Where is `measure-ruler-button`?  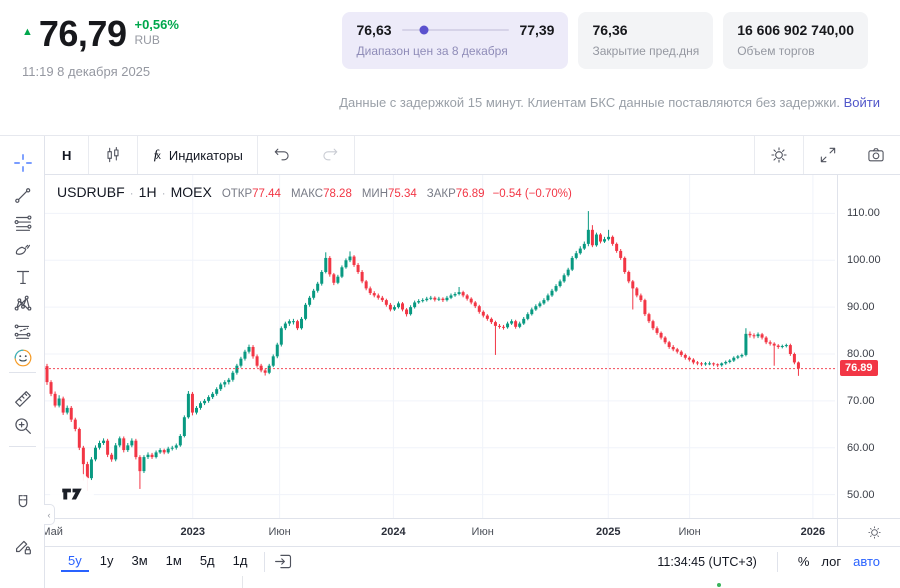
measure-ruler-button is located at coordinates (23, 399).